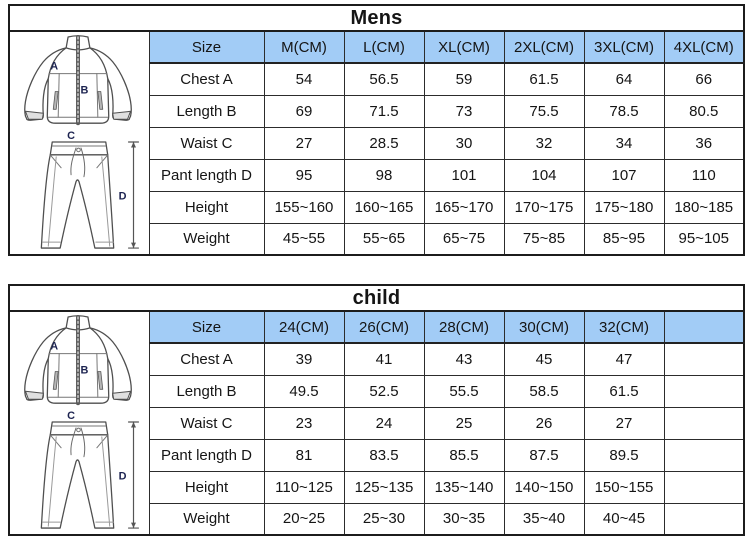 The width and height of the screenshot is (750, 542). What do you see at coordinates (71, 416) in the screenshot?
I see `dimension-label-c: C` at bounding box center [71, 416].